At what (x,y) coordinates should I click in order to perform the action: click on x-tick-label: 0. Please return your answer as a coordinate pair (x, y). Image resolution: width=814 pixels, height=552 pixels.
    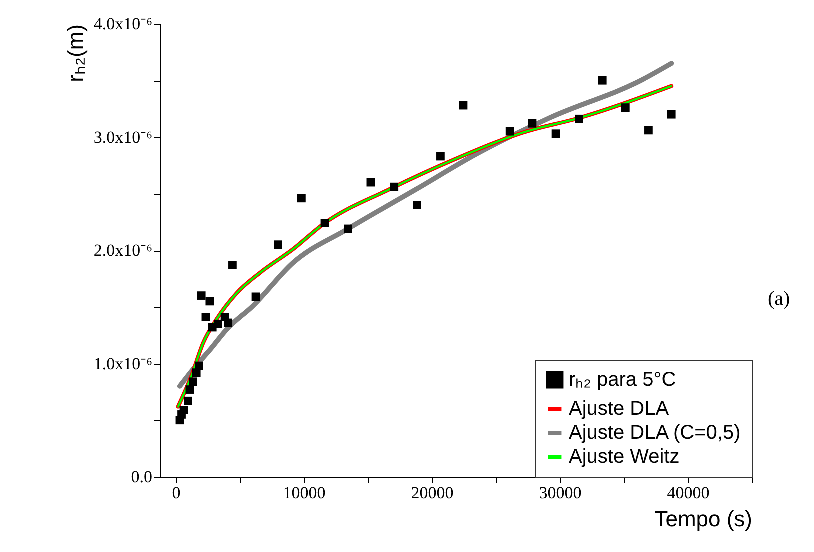
    Looking at the image, I should click on (176, 493).